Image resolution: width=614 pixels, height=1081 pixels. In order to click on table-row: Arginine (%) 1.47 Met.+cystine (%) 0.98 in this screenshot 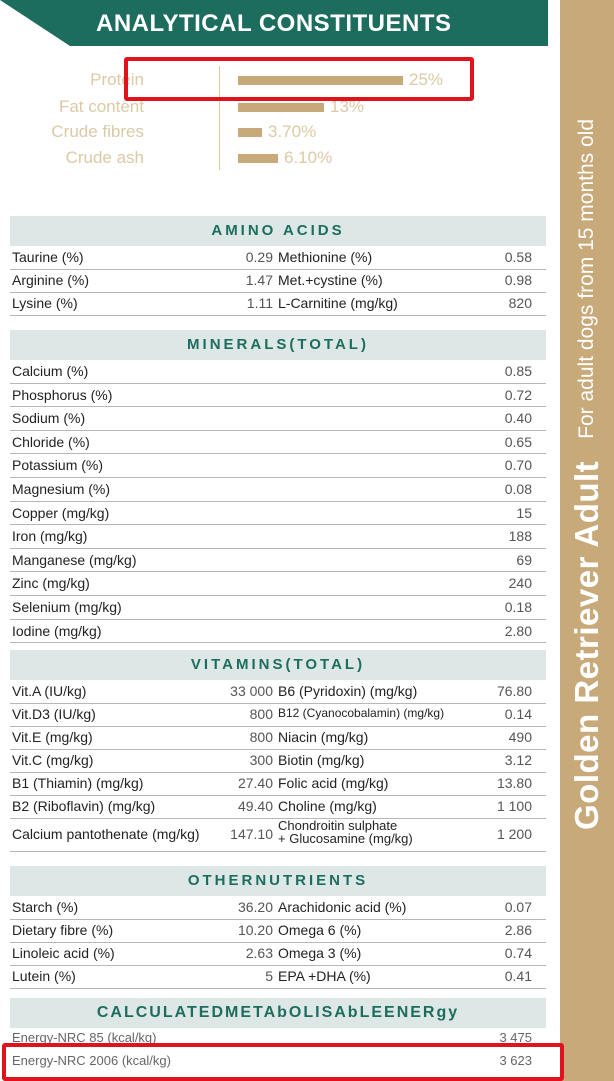, I will do `click(278, 281)`.